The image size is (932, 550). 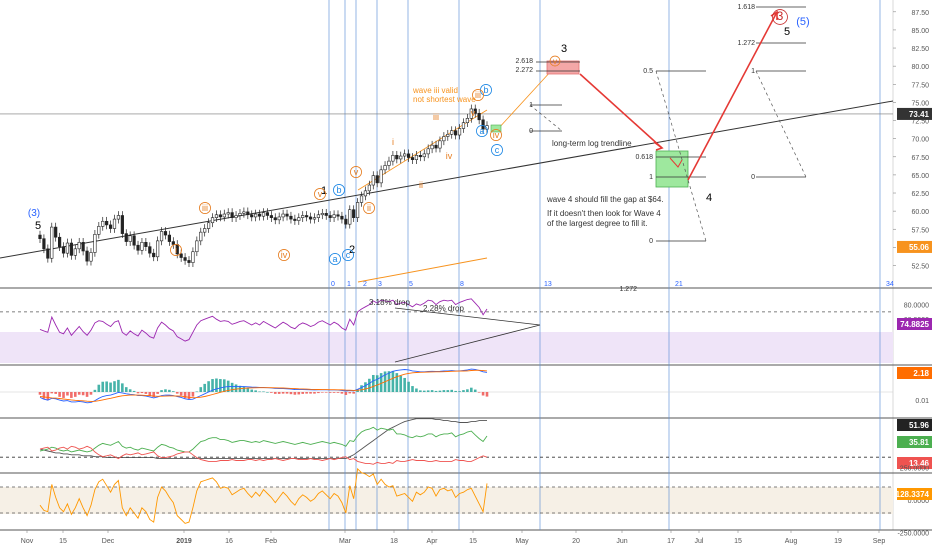 I want to click on time-tick-label: 17, so click(x=671, y=541).